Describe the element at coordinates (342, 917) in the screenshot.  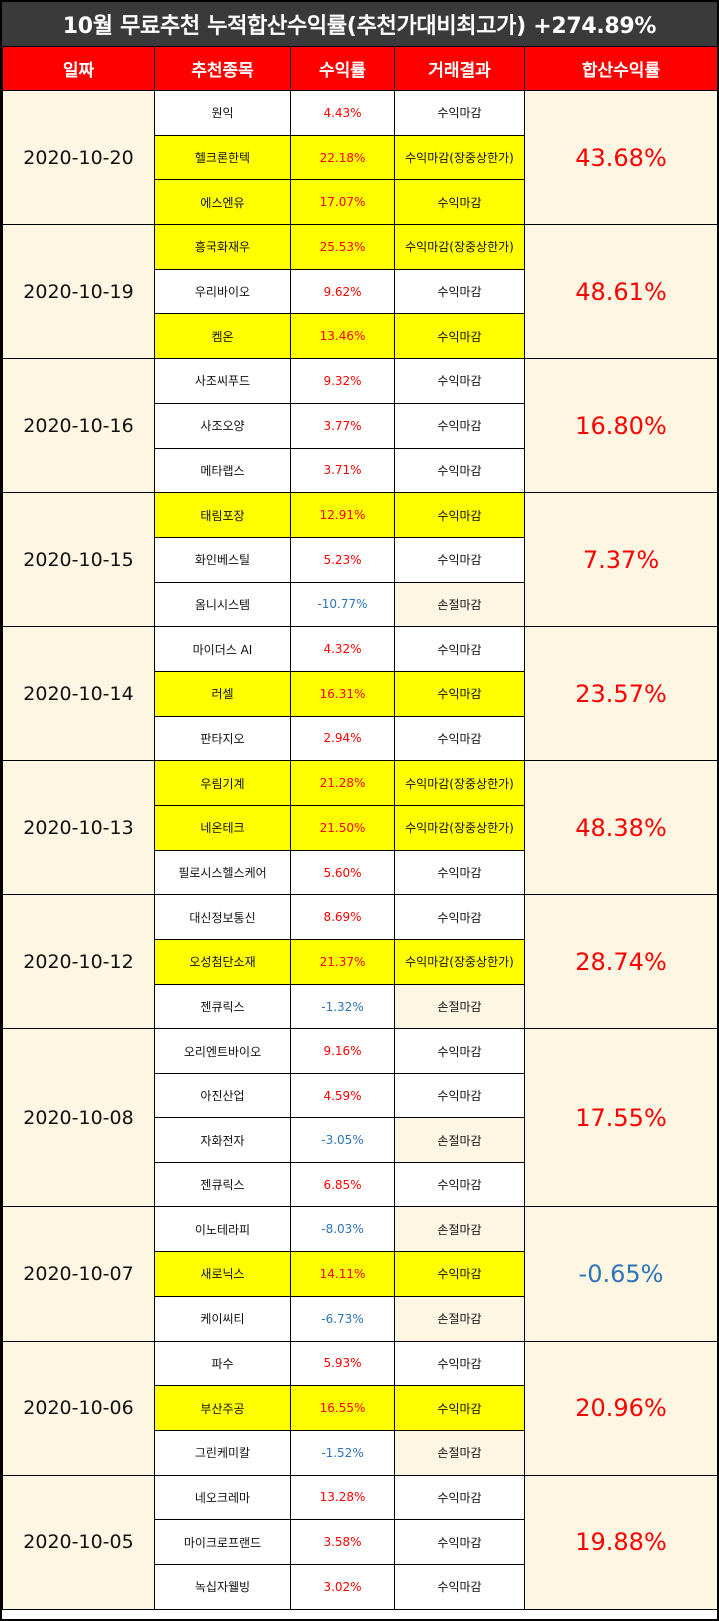
I see `return-cell: 8.69%` at that location.